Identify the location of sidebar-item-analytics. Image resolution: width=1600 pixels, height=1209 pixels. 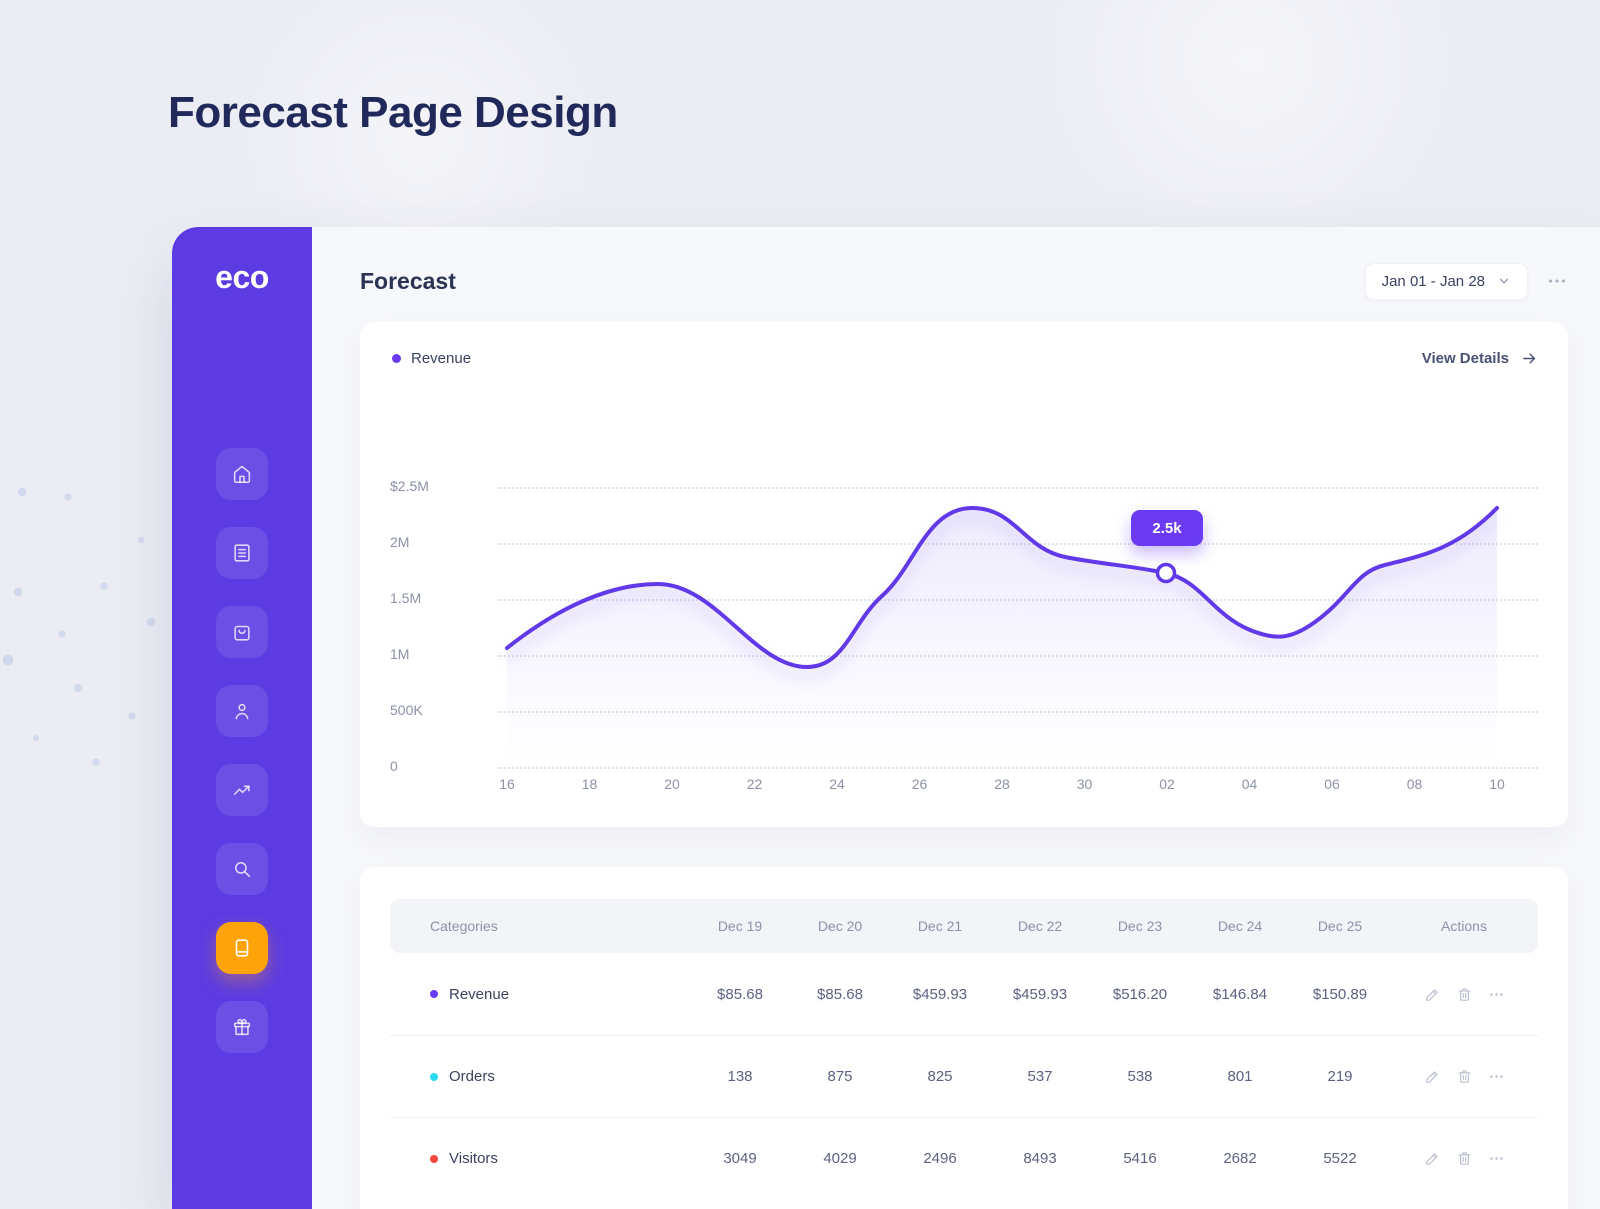
(242, 790).